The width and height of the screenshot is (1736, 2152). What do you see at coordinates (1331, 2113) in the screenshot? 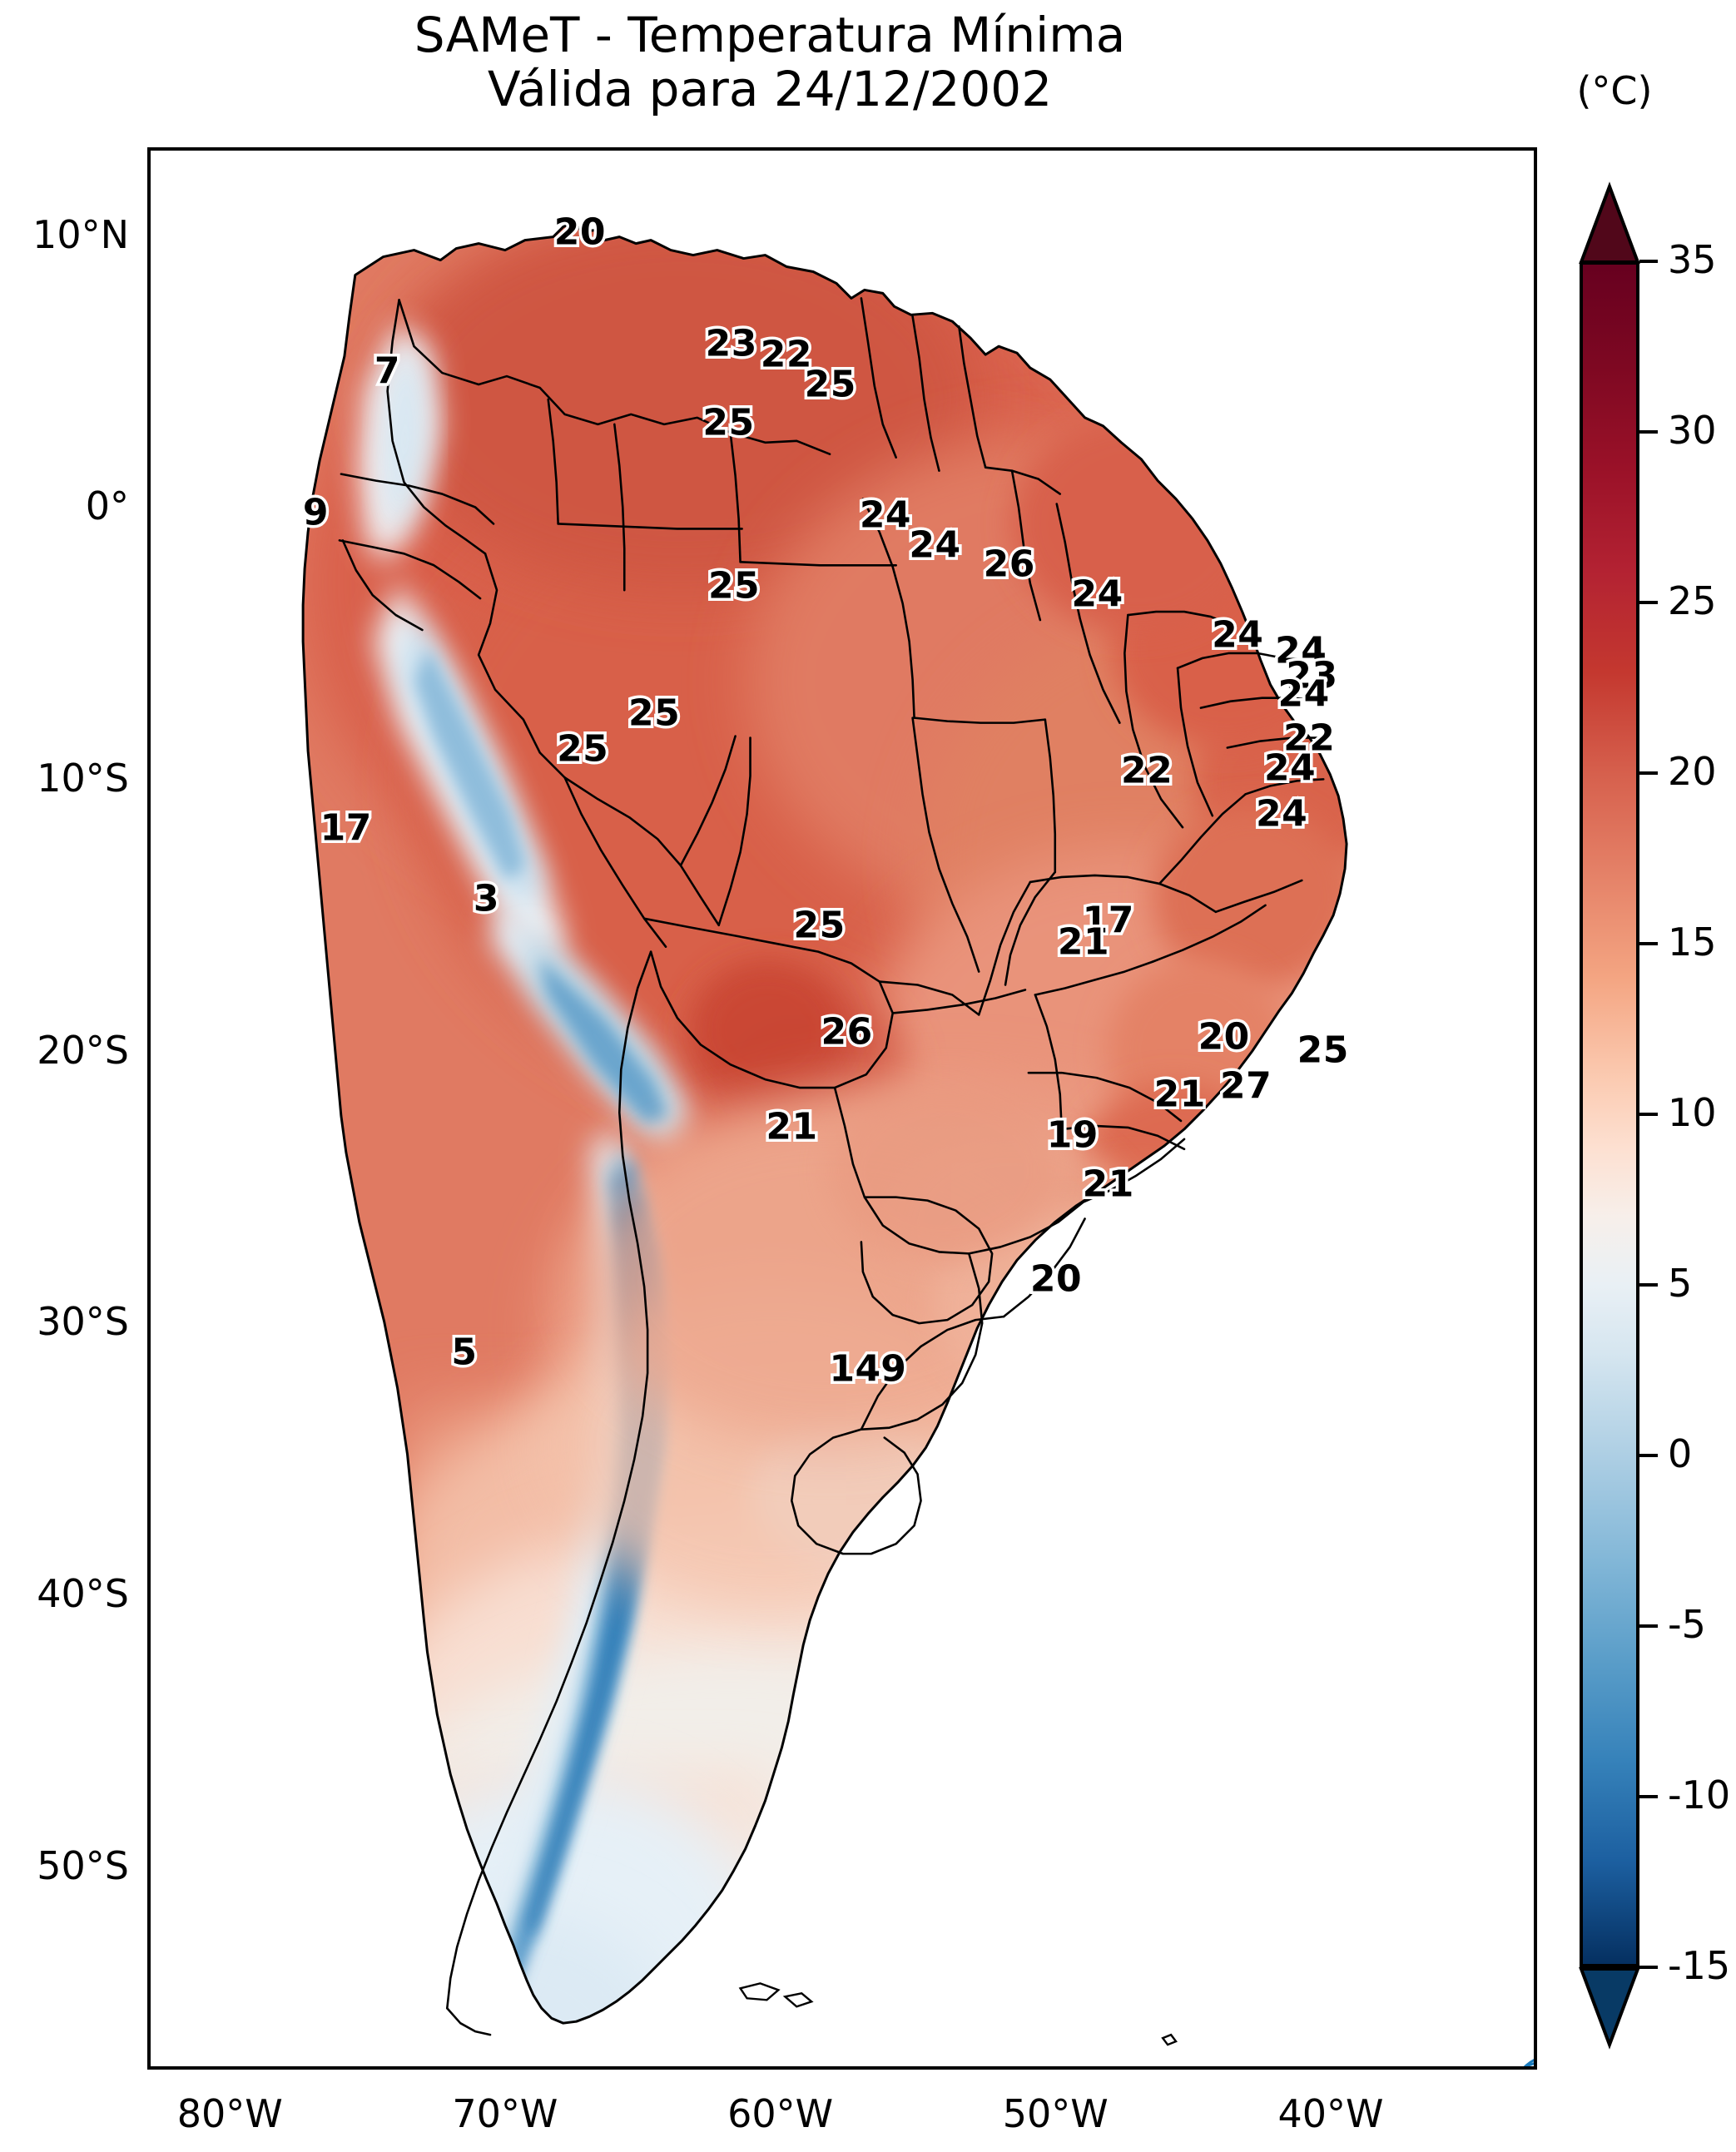
I see `x-tick-4: 40°W` at bounding box center [1331, 2113].